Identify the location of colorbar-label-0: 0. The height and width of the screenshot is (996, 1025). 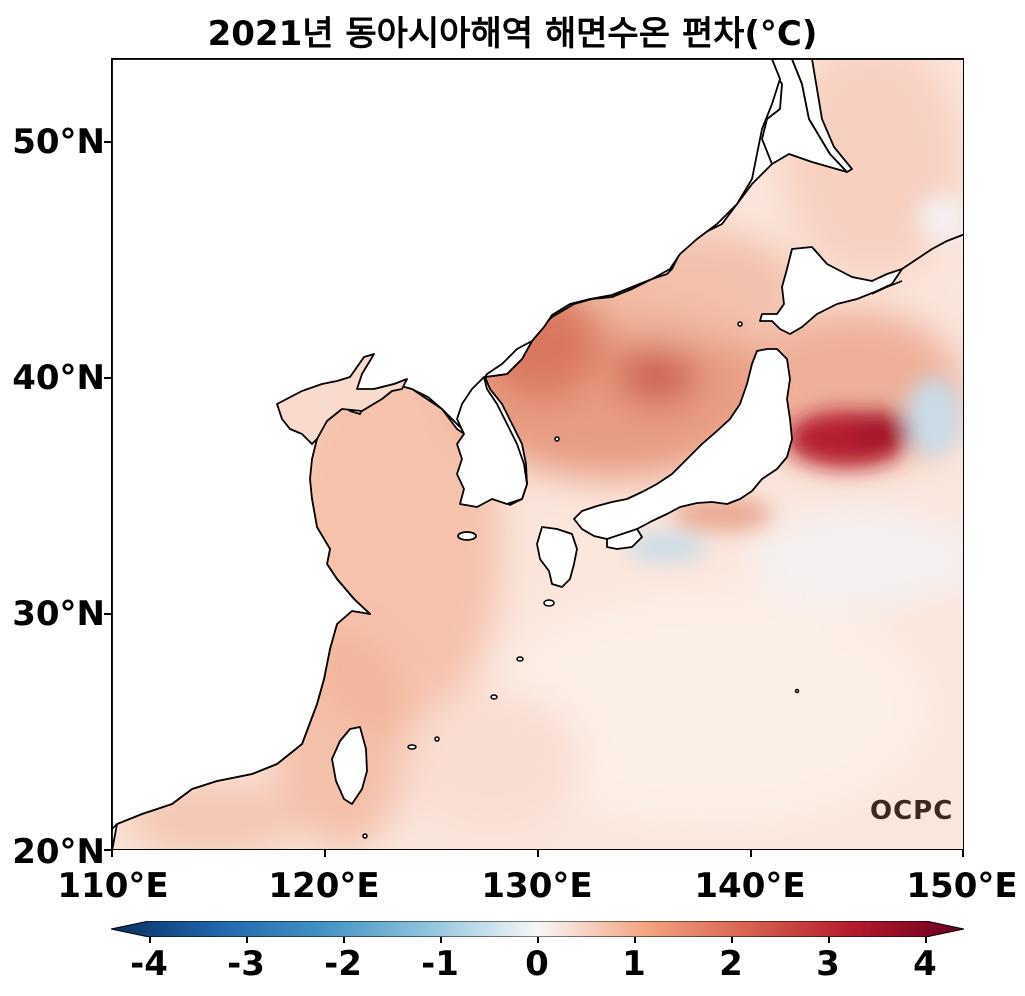
(537, 964).